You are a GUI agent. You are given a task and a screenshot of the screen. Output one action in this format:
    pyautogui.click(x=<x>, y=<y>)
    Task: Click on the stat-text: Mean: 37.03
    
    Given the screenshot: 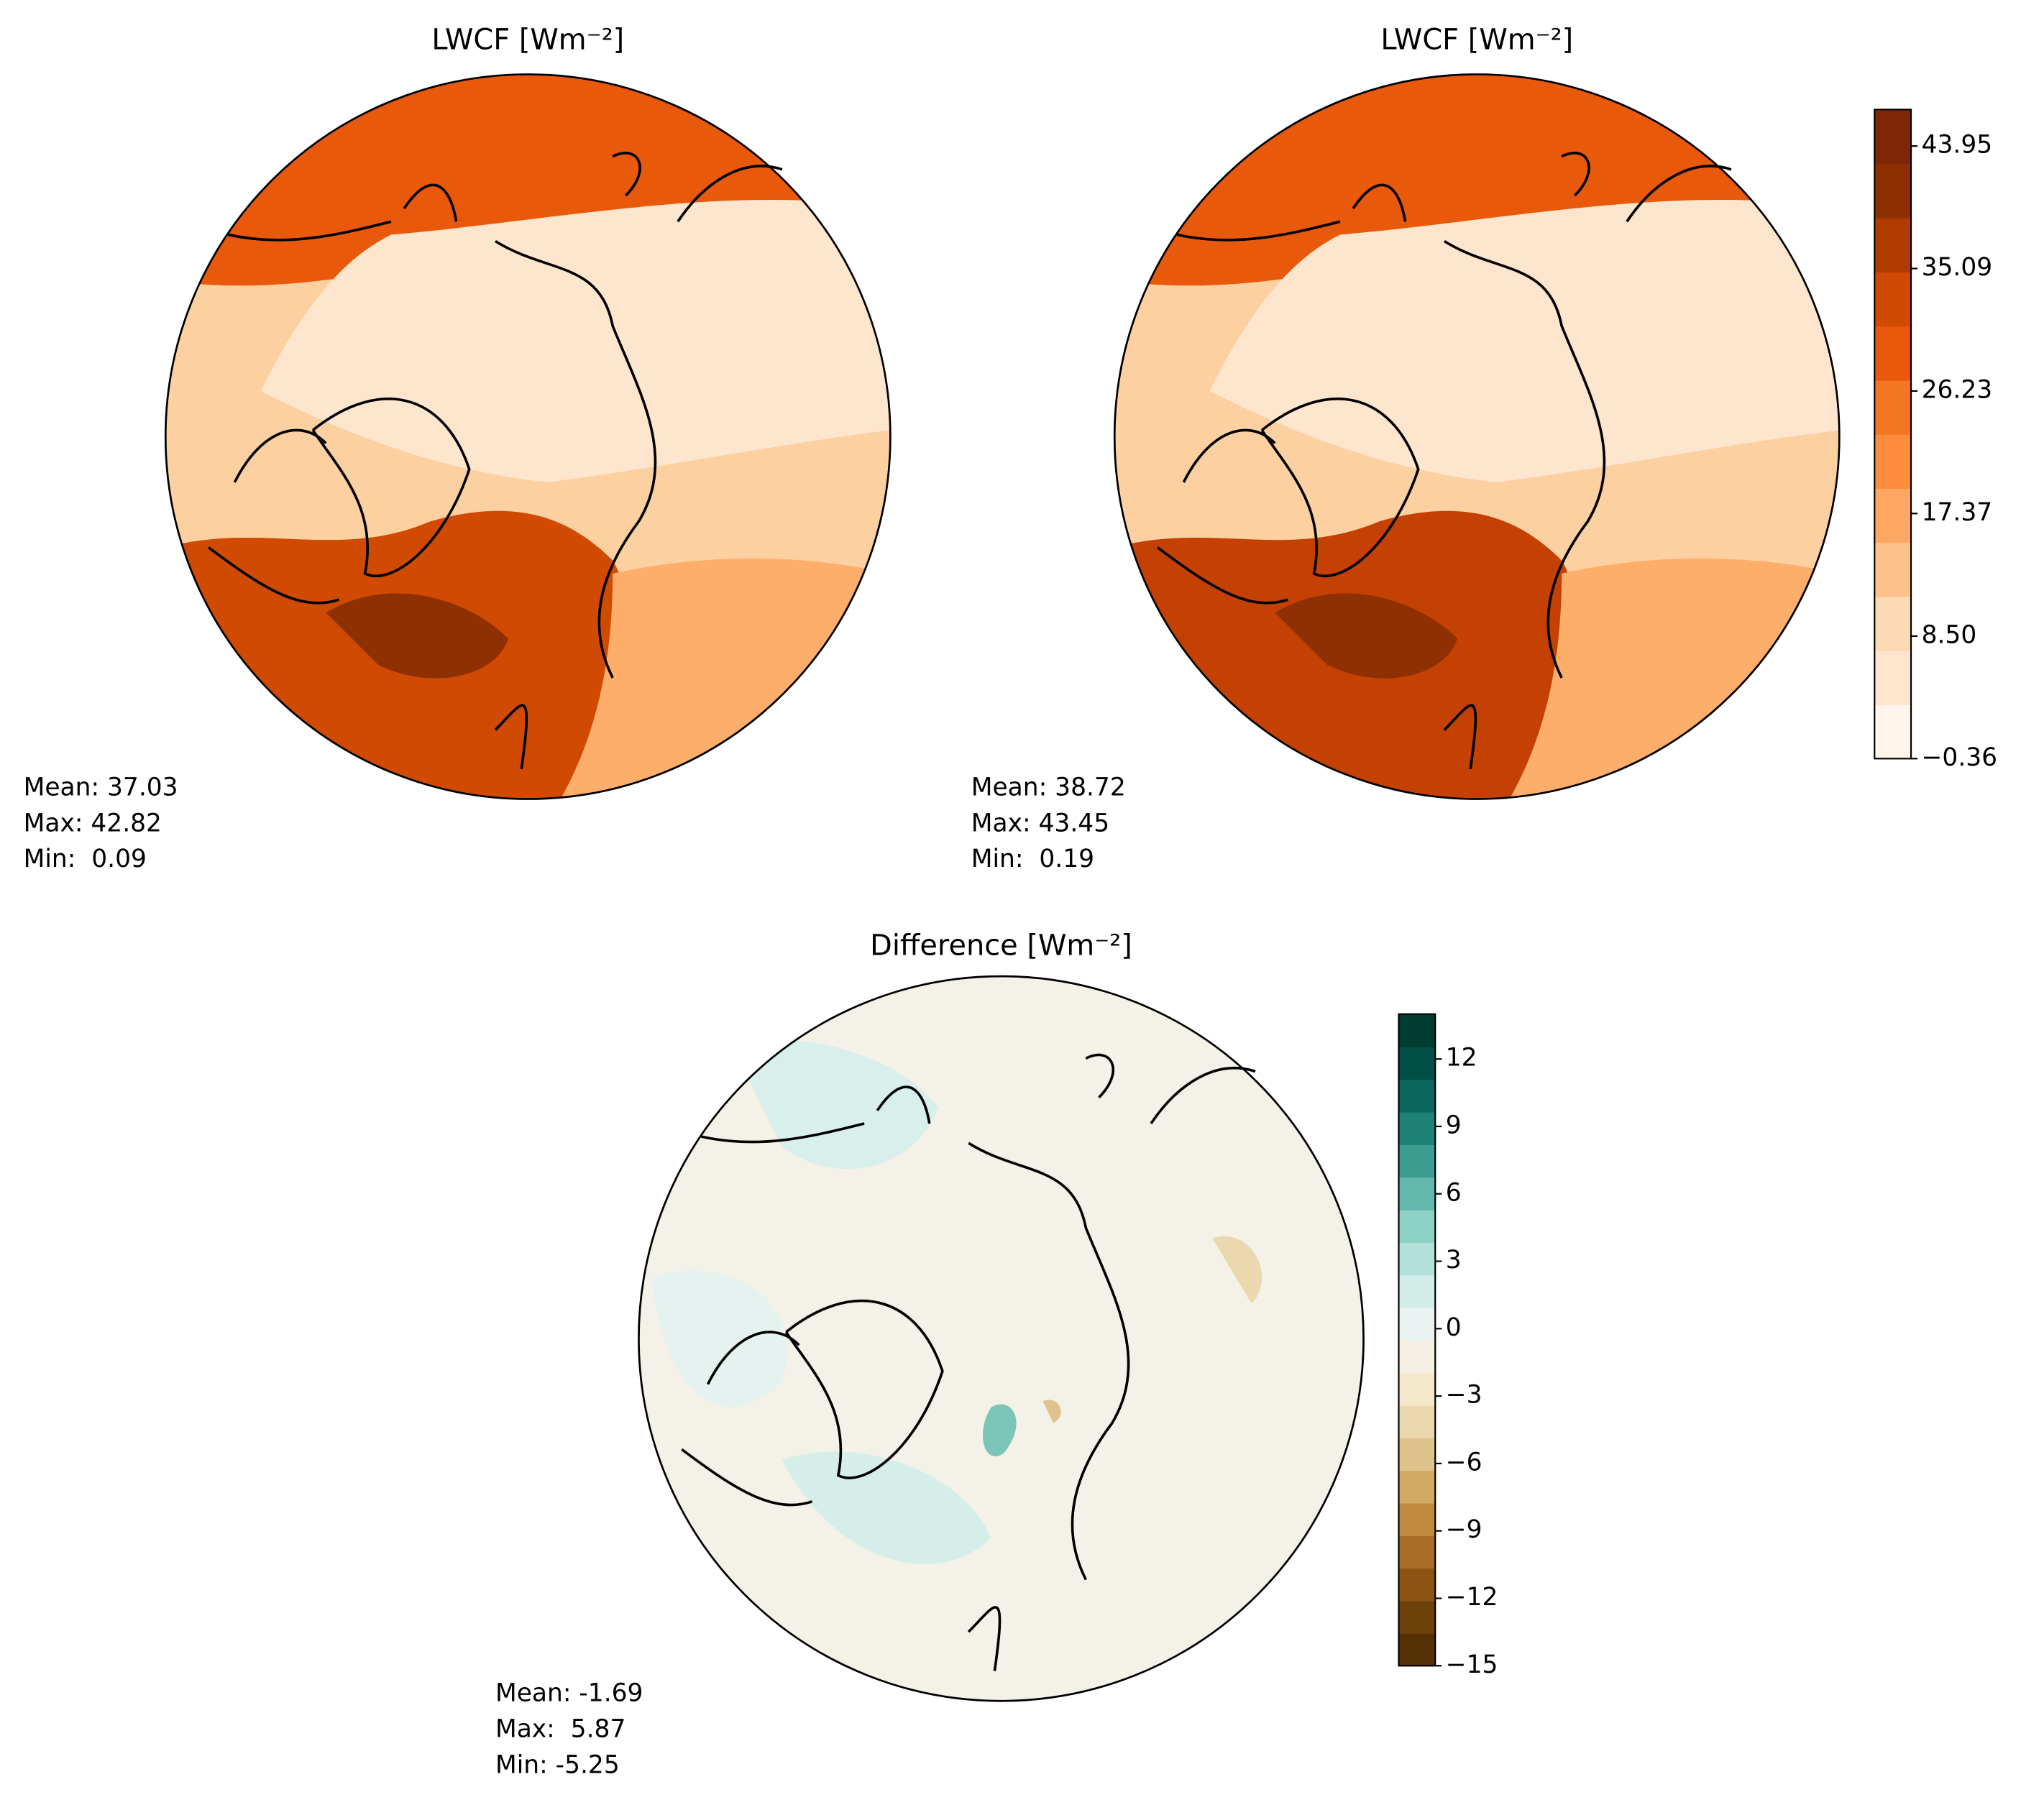 What is the action you would take?
    pyautogui.click(x=101, y=787)
    